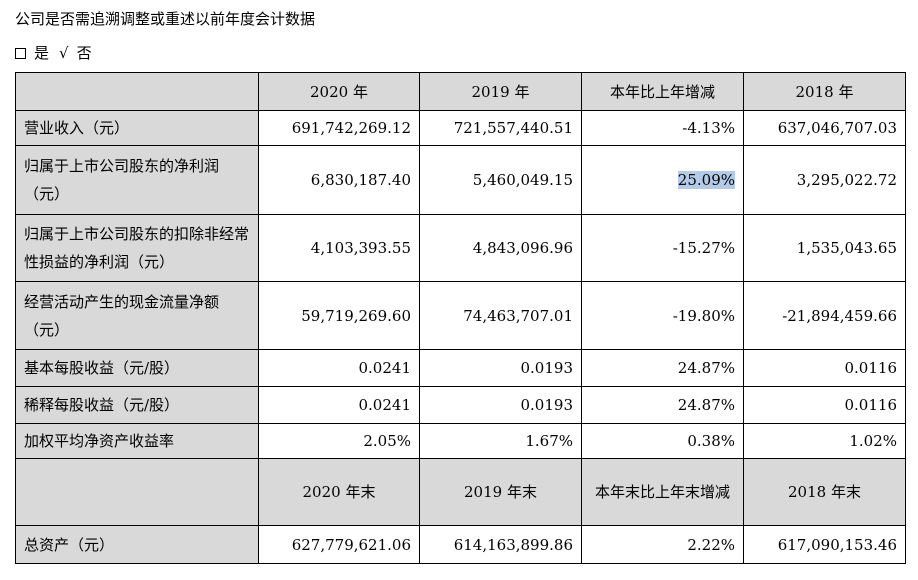  What do you see at coordinates (824, 544) in the screenshot?
I see `value-2018: 617,090,153.46` at bounding box center [824, 544].